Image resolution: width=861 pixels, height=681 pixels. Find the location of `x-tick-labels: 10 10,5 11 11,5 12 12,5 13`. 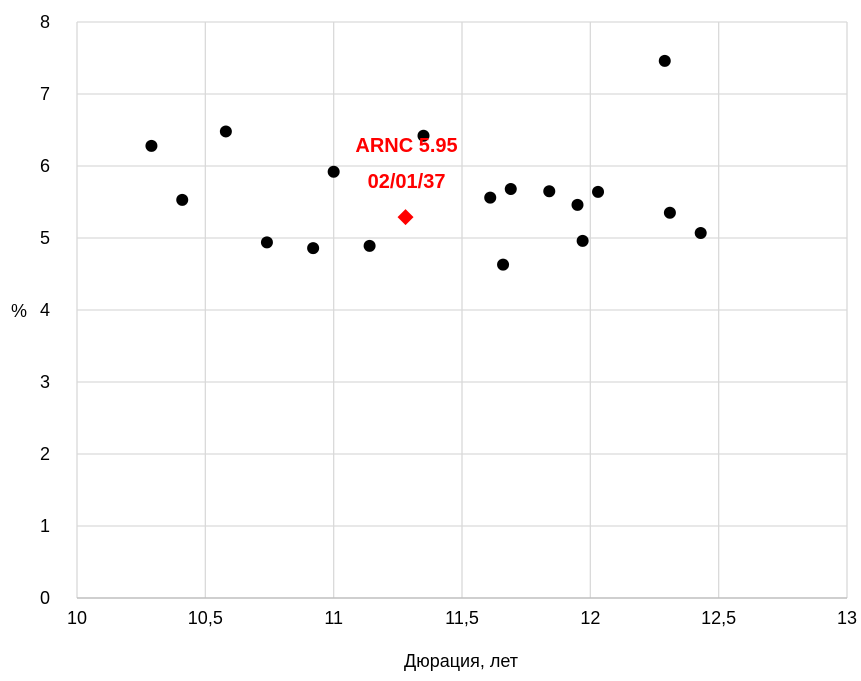

x-tick-labels: 10 10,5 11 11,5 12 12,5 13 is located at coordinates (462, 618).